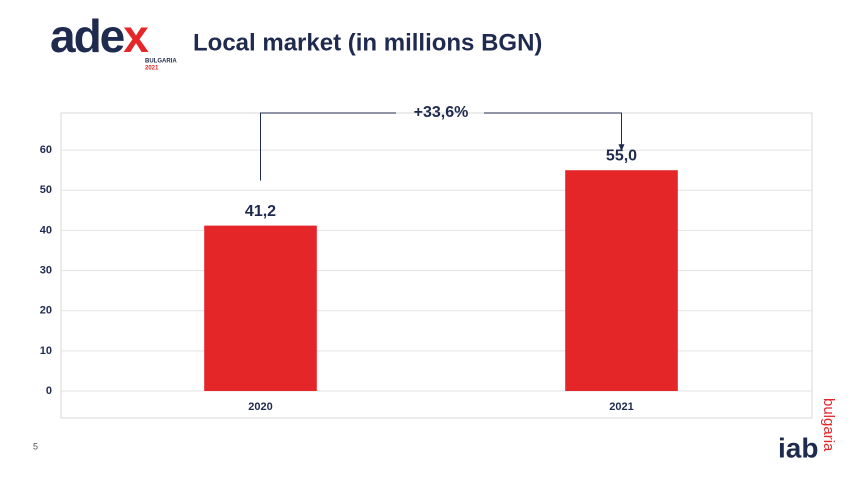  What do you see at coordinates (367, 42) in the screenshot?
I see `chart-title: Local market (in millions BGN)` at bounding box center [367, 42].